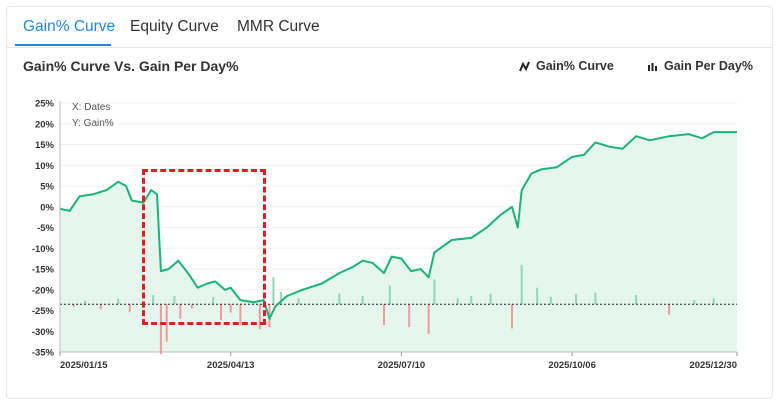 This screenshot has width=781, height=405. Describe the element at coordinates (174, 26) in the screenshot. I see `tab-equity-curve: Equity Curve` at that location.